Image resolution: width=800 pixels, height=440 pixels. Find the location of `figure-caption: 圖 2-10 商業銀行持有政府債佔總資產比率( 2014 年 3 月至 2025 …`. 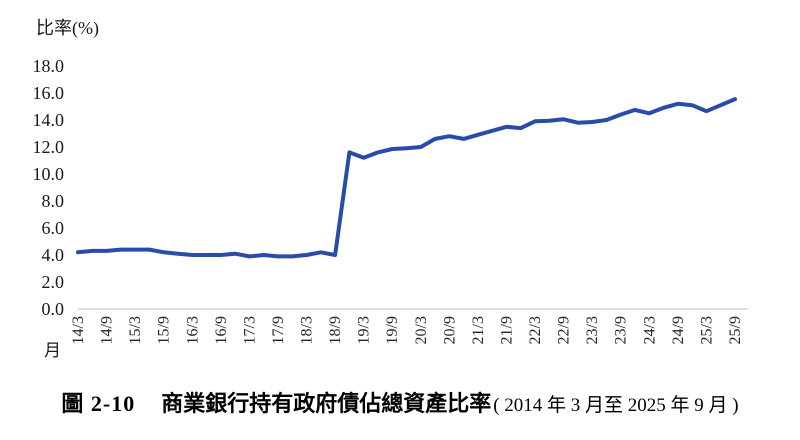

figure-caption: 圖 2-10 商業銀行持有政府債佔總資產比率( 2014 年 3 月至 2025 … is located at coordinates (400, 402).